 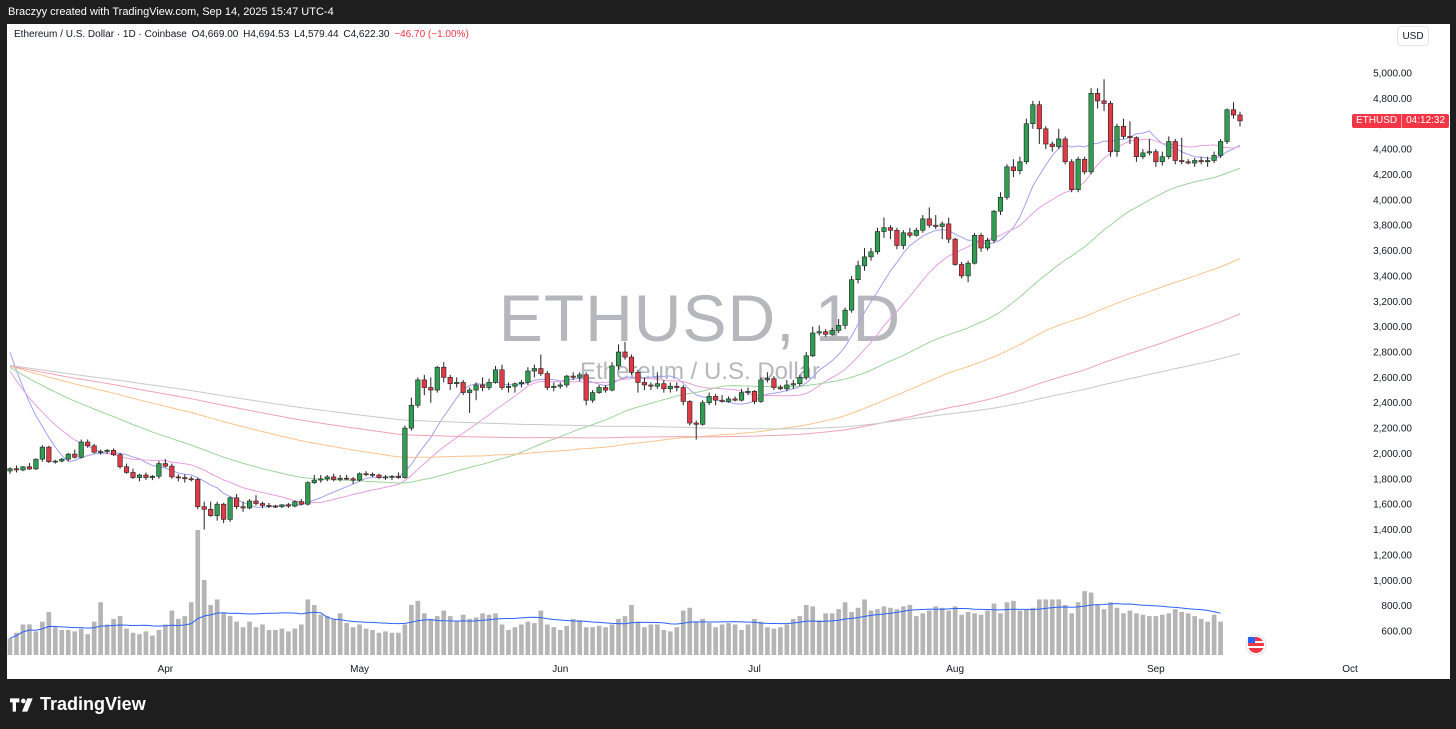 I want to click on y-tick-label: 1,600.00, so click(x=1392, y=505).